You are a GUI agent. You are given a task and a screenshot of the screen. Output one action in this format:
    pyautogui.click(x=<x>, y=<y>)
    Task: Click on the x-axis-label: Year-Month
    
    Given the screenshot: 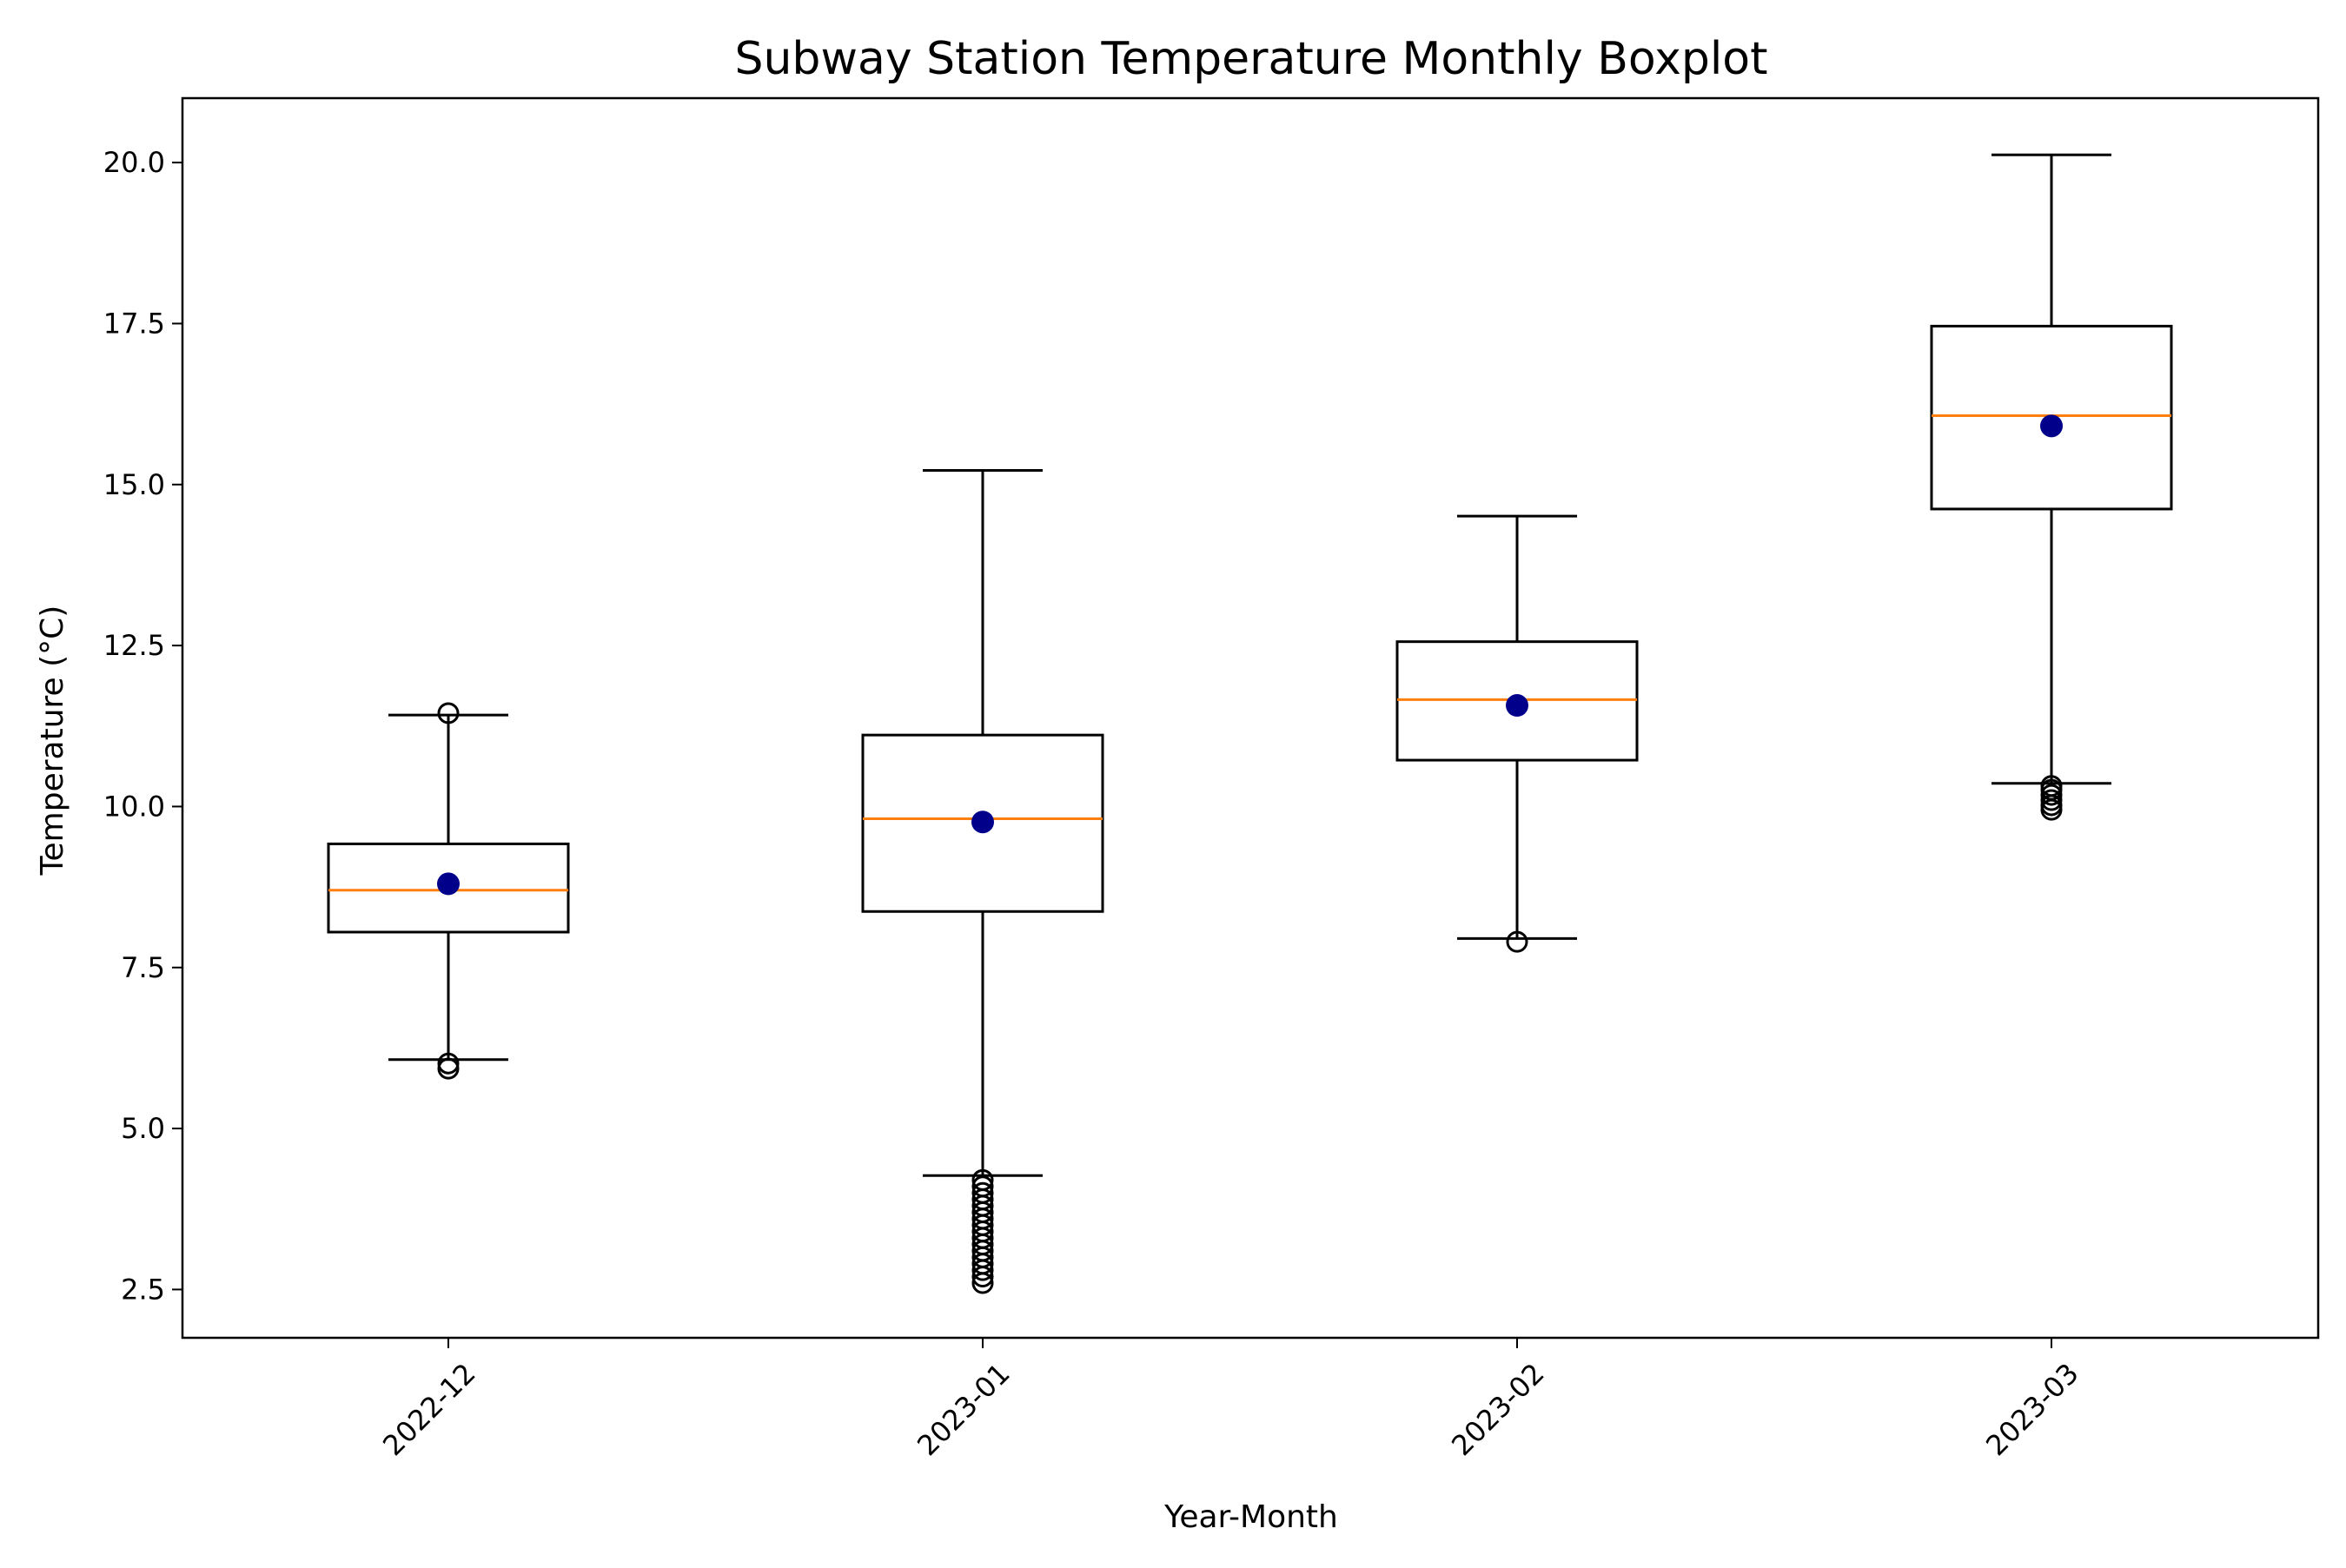 What is the action you would take?
    pyautogui.click(x=1251, y=1517)
    